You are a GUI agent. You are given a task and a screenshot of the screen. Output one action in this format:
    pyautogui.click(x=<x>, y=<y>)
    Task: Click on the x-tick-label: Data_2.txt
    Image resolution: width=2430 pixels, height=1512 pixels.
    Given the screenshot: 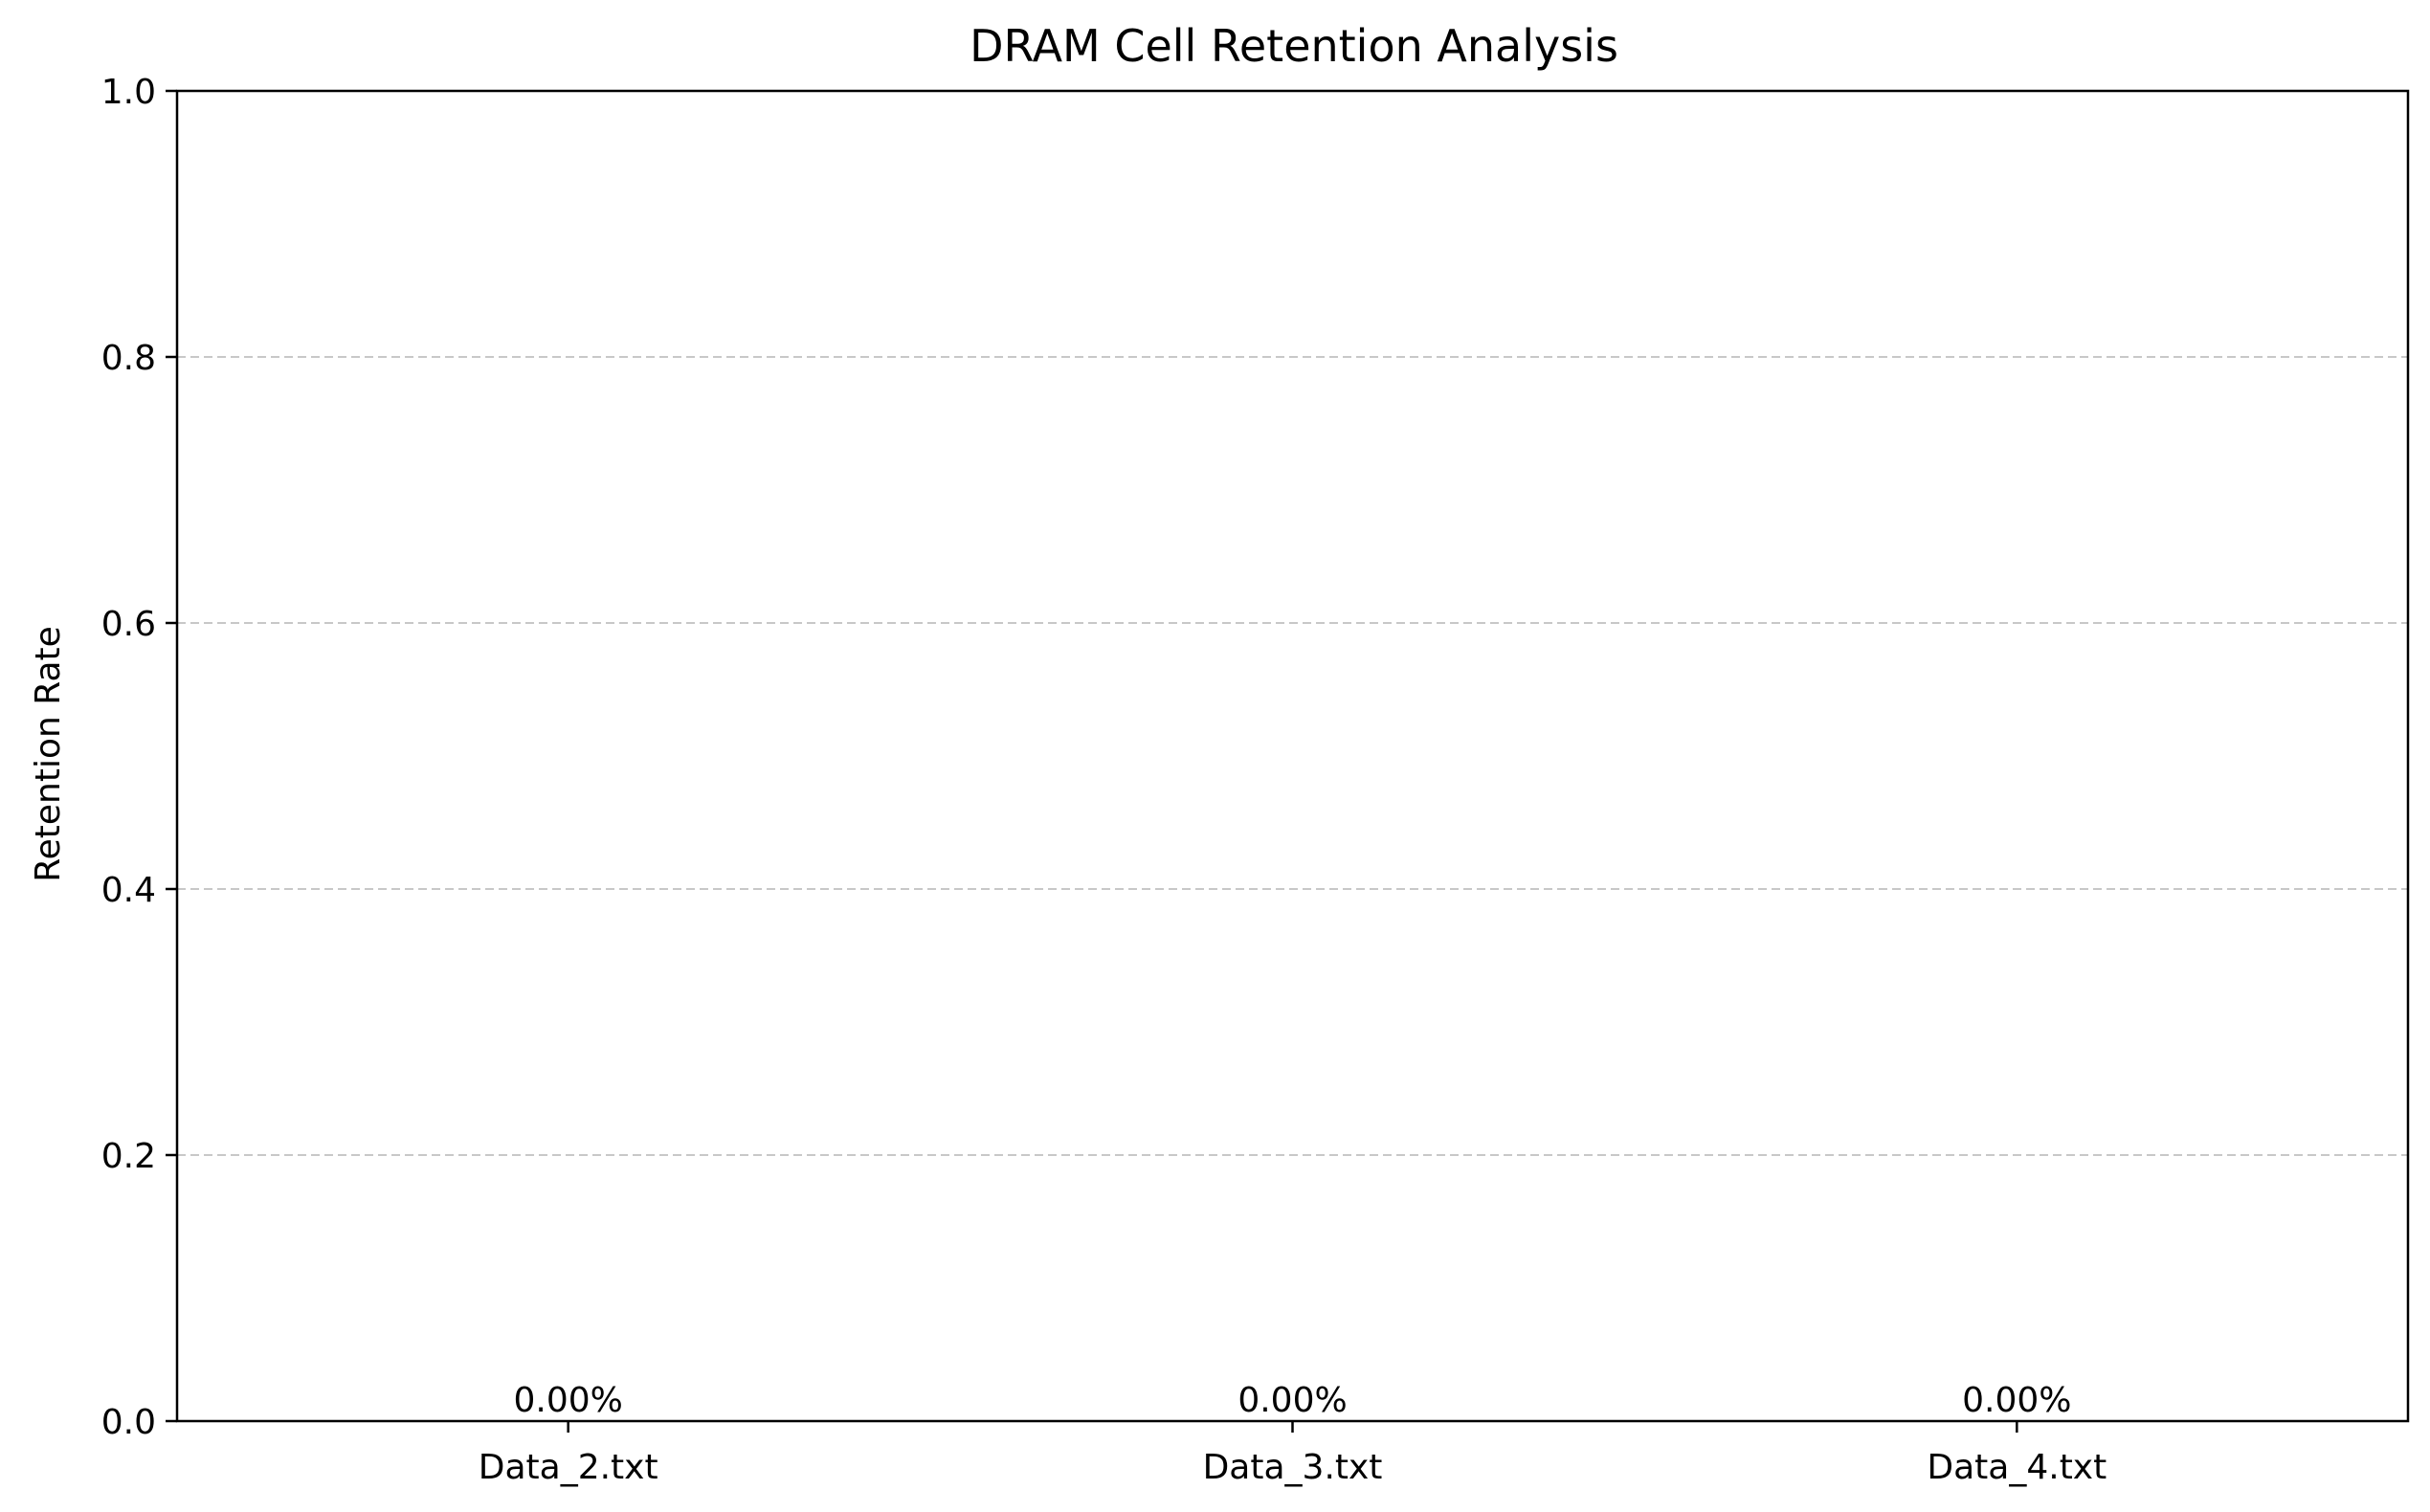 What is the action you would take?
    pyautogui.click(x=568, y=1467)
    